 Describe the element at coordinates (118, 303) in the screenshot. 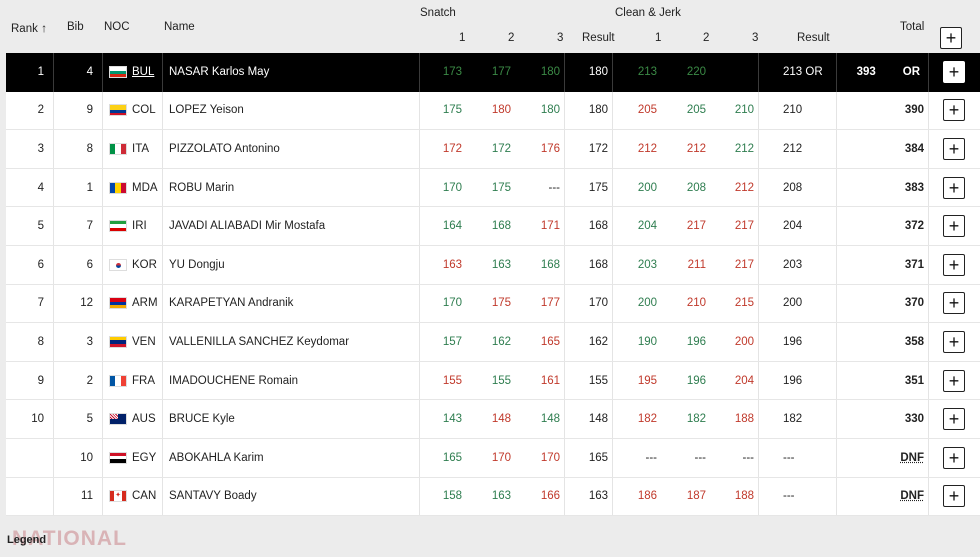

I see `arm-flag-icon` at that location.